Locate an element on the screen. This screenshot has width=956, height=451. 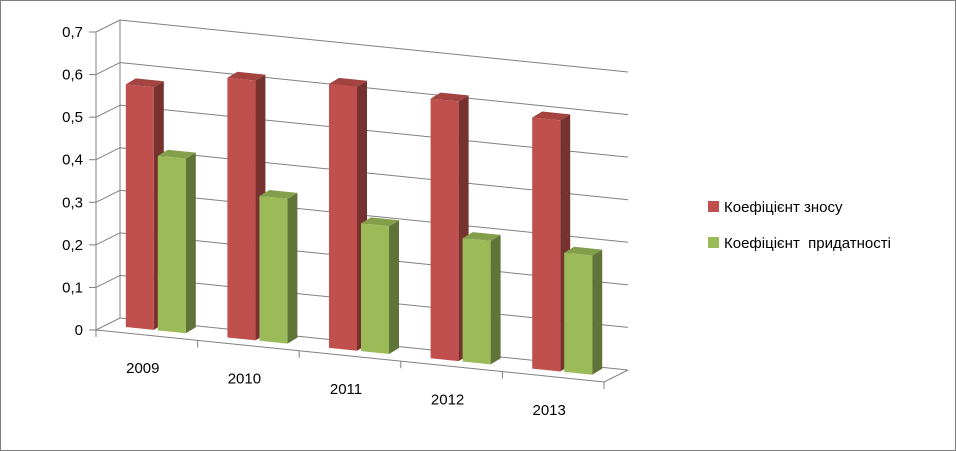
y-tick-label: 0,1 is located at coordinates (72, 287).